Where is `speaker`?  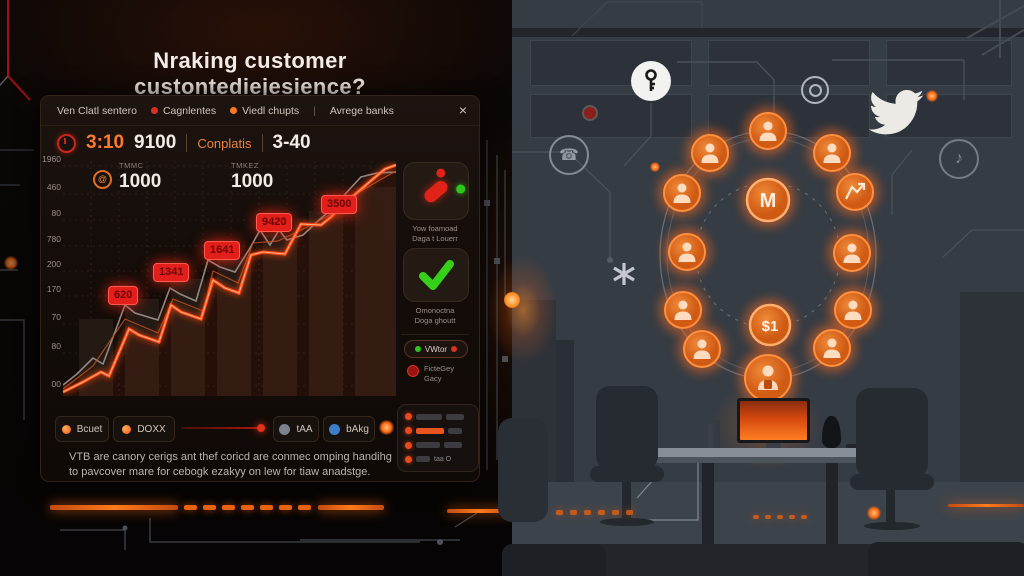
speaker is located at coordinates (831, 432).